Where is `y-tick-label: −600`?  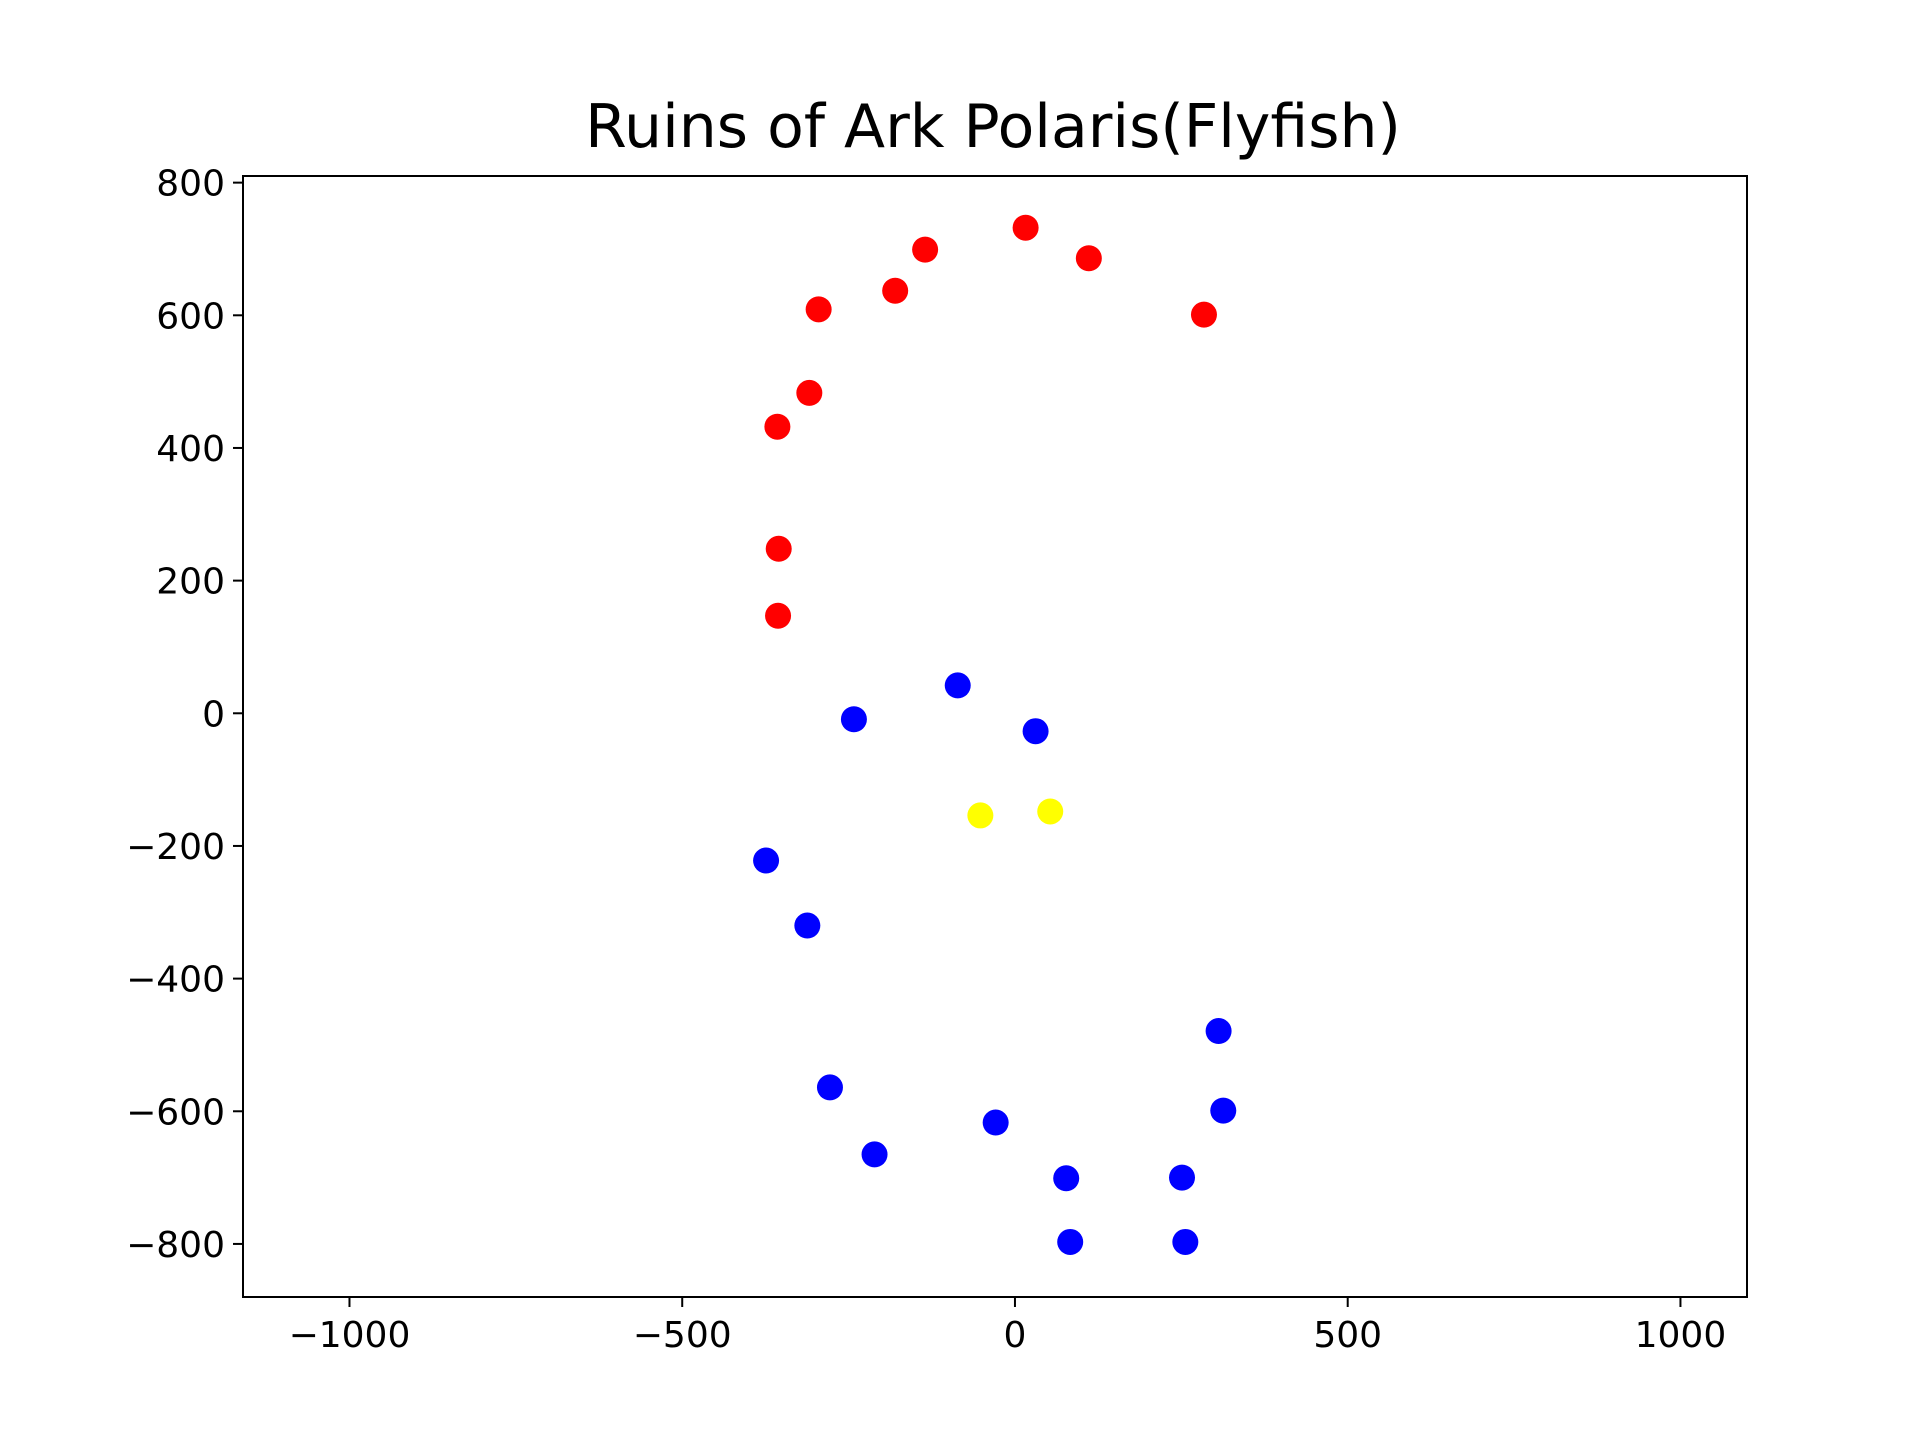 y-tick-label: −600 is located at coordinates (175, 1112).